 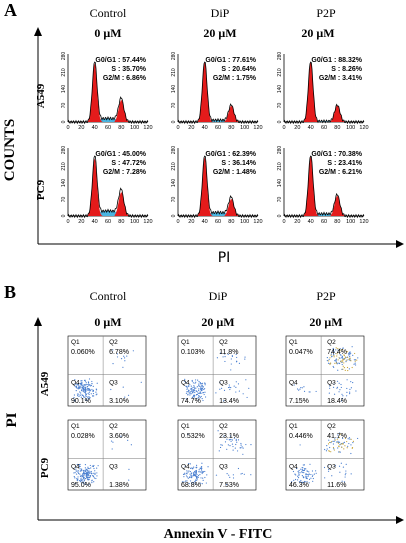 I want to click on panel-a-row-label-pc9: PC9, so click(x=41, y=189).